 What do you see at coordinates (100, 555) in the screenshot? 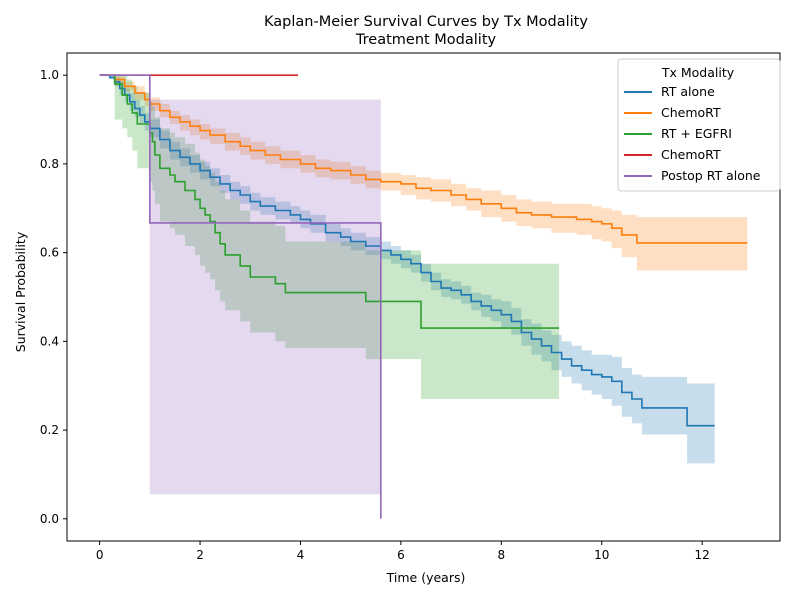
I see `x-tick-label: 0` at bounding box center [100, 555].